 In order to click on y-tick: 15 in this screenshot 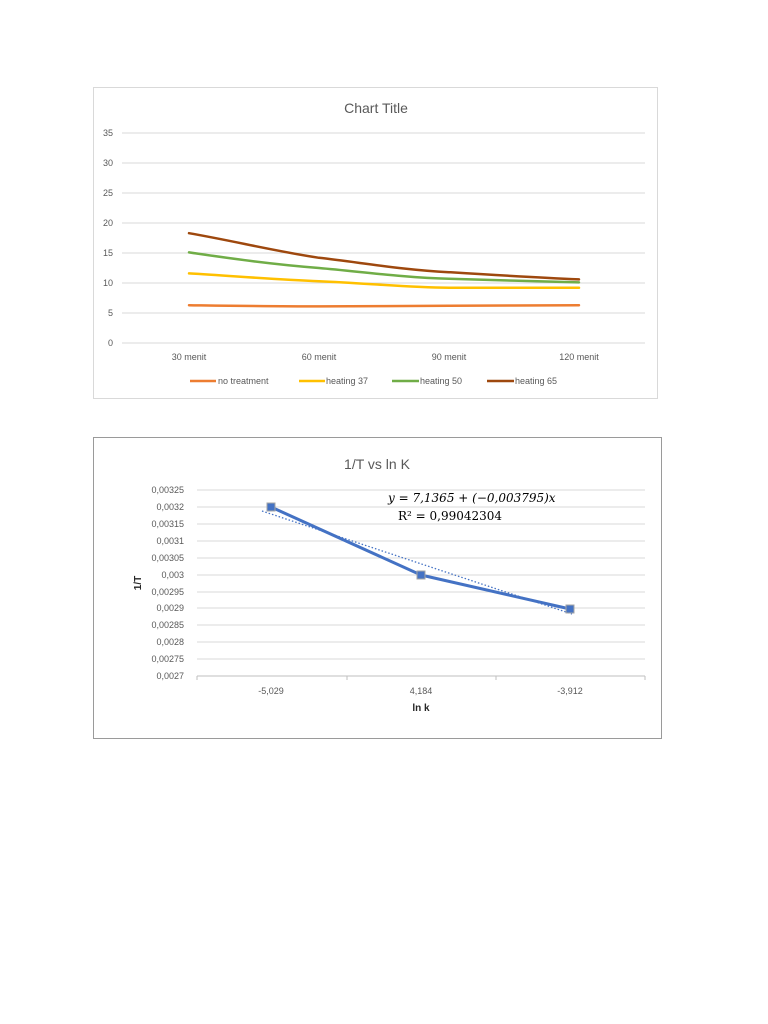, I will do `click(108, 253)`.